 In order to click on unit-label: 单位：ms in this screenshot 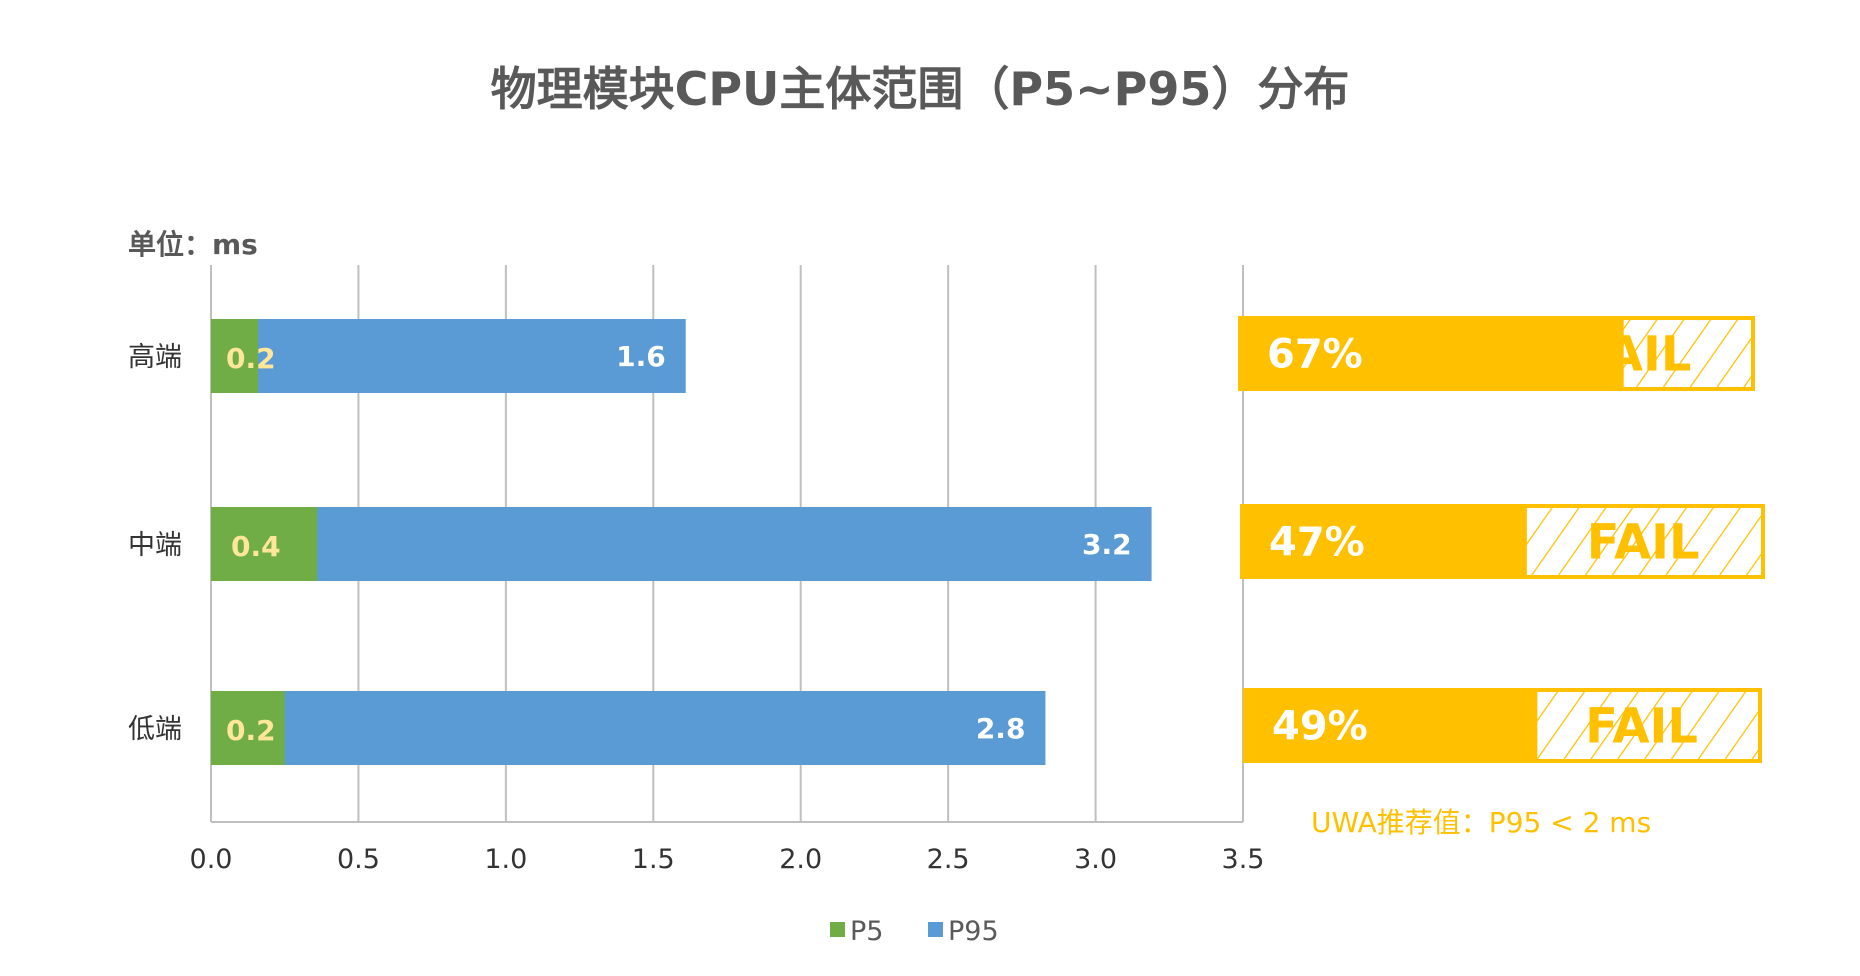, I will do `click(193, 244)`.